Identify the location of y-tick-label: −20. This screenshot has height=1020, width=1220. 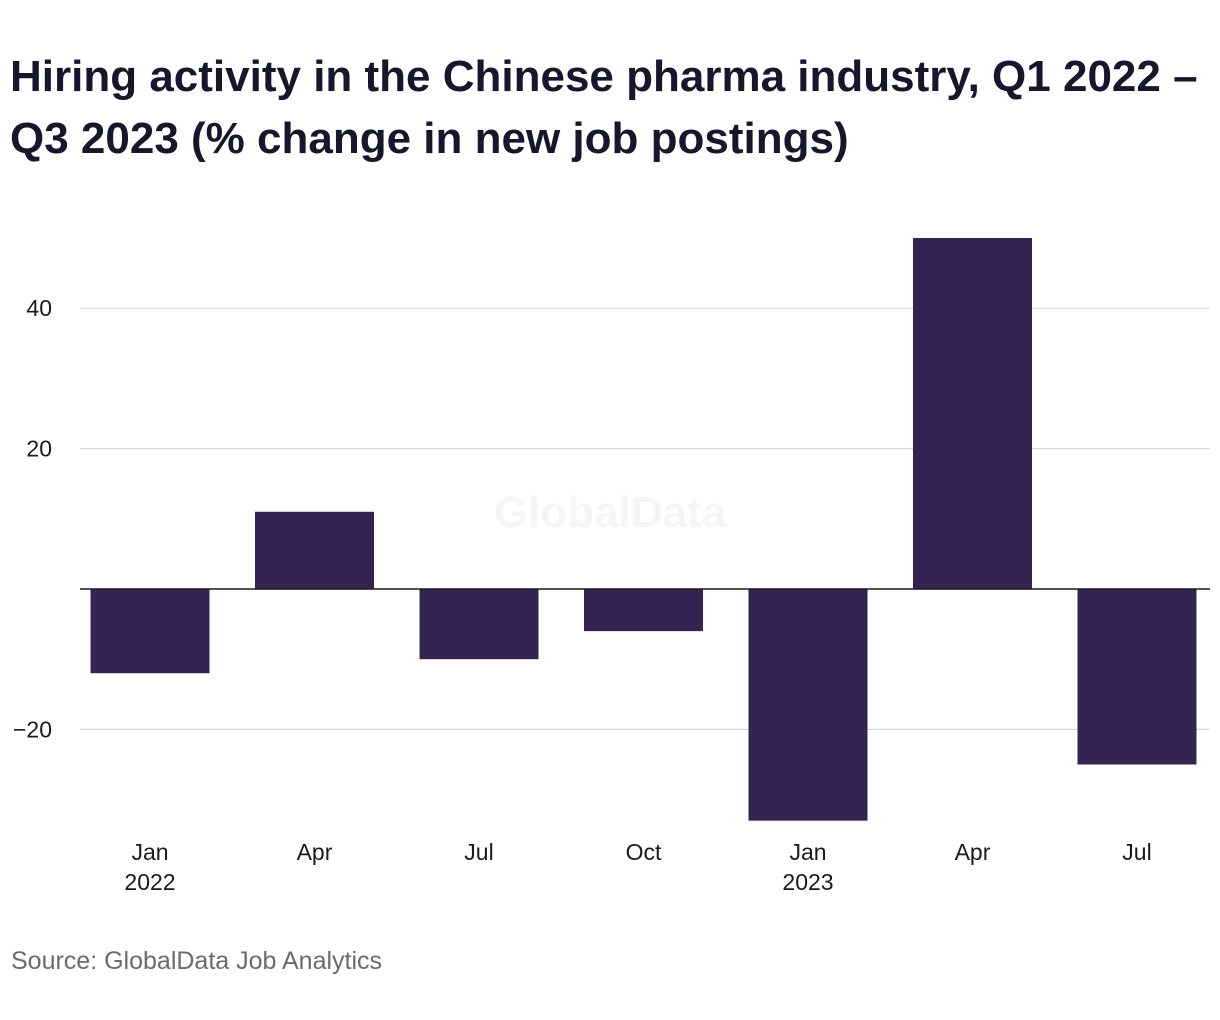
(32, 729).